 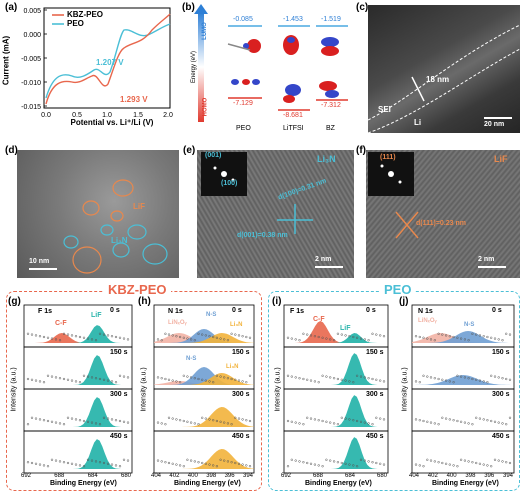 What do you see at coordinates (293, 19) in the screenshot?
I see `lumo-litfsi: -1.453` at bounding box center [293, 19].